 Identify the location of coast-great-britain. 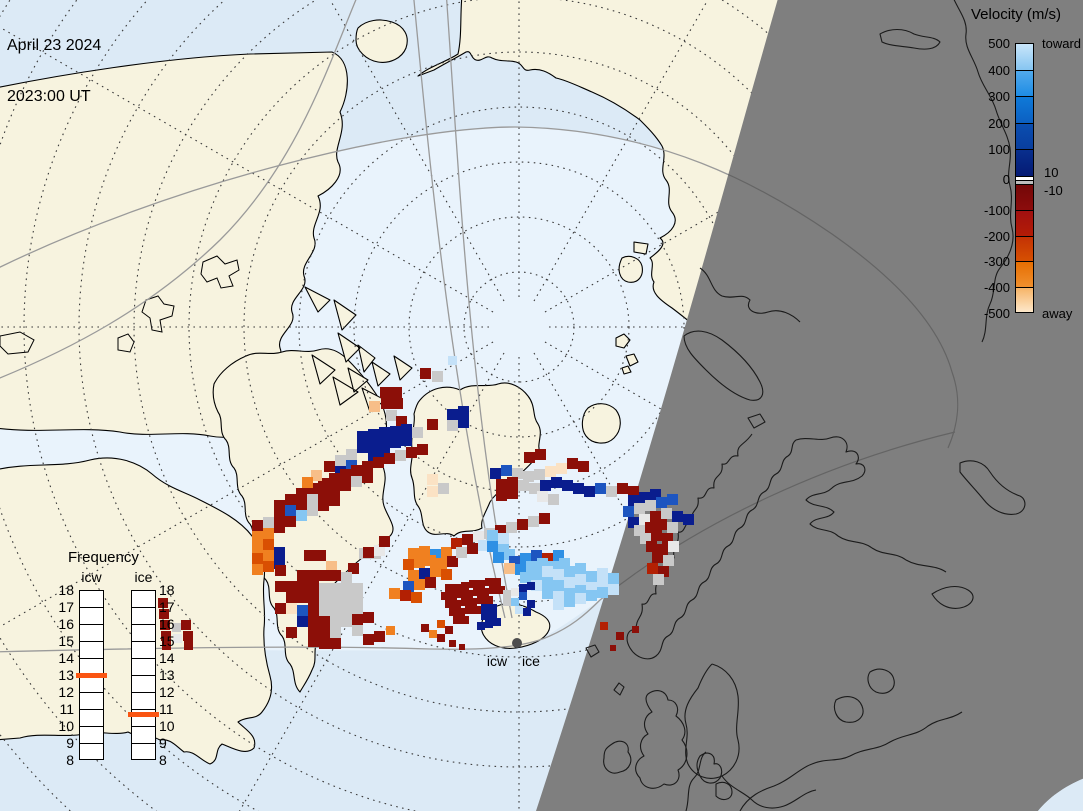
(661, 739).